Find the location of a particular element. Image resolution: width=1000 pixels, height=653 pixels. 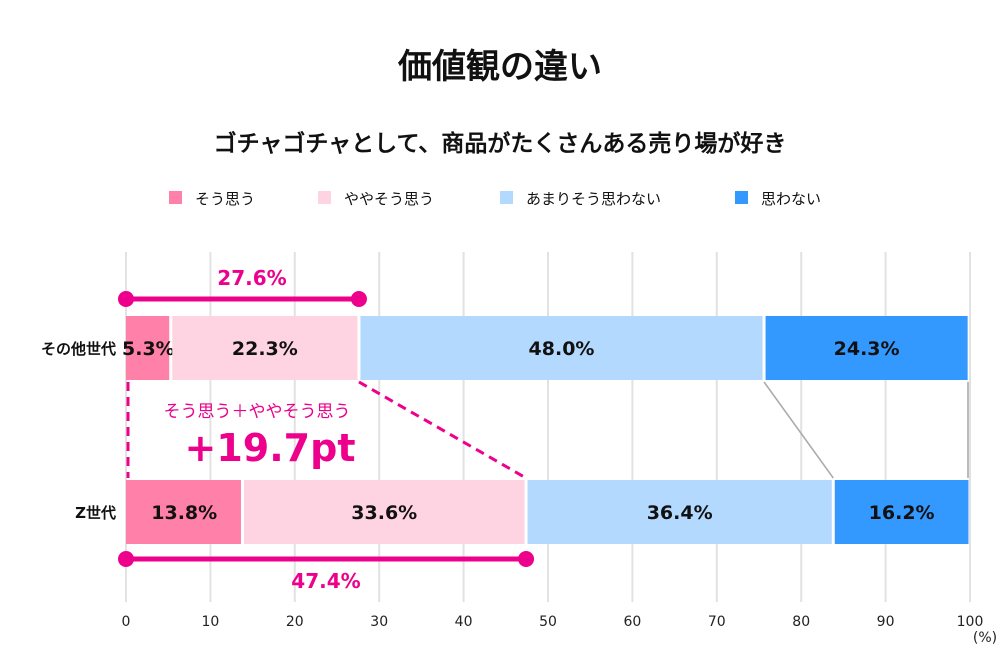

data-label: 16.2% is located at coordinates (902, 513).